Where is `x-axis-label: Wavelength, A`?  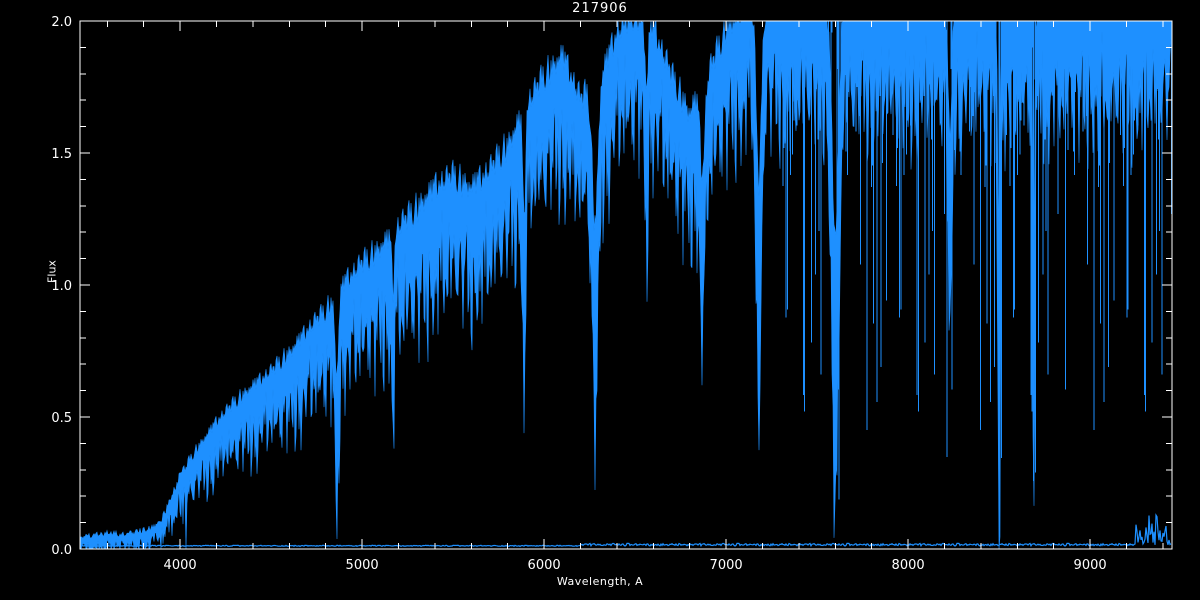
x-axis-label: Wavelength, A is located at coordinates (600, 581).